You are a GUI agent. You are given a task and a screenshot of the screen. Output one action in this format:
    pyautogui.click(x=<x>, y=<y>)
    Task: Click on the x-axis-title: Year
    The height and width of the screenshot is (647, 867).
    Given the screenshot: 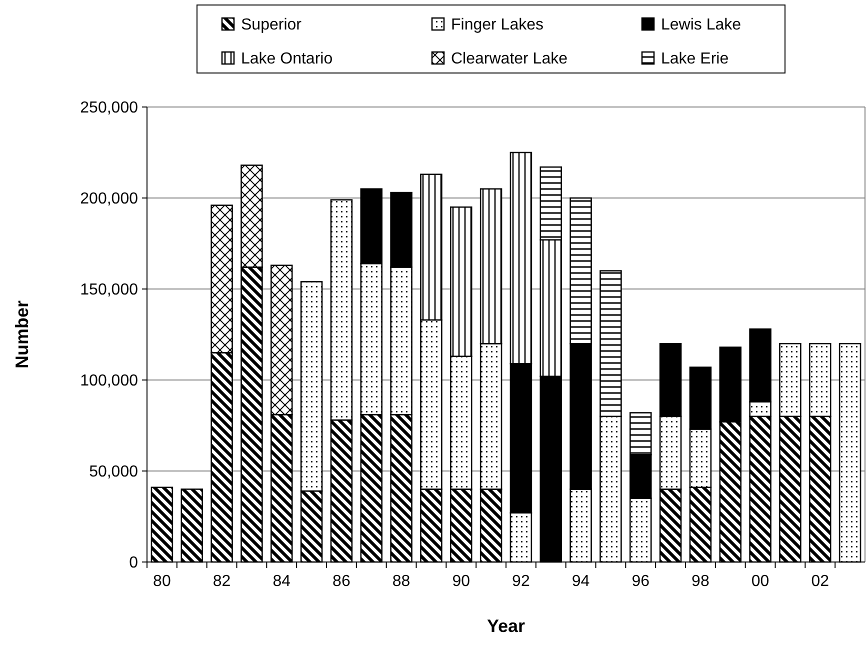 What is the action you would take?
    pyautogui.click(x=506, y=626)
    